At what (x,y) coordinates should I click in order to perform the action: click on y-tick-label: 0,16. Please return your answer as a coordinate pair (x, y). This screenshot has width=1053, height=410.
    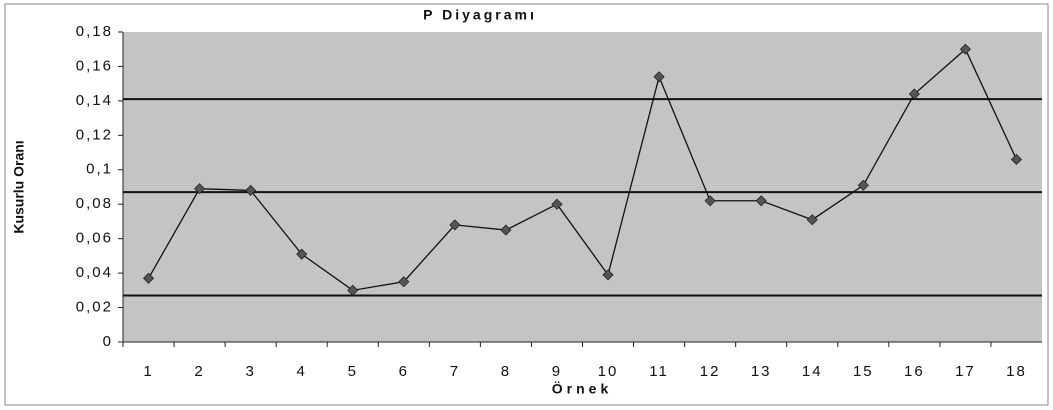
    Looking at the image, I should click on (94, 65).